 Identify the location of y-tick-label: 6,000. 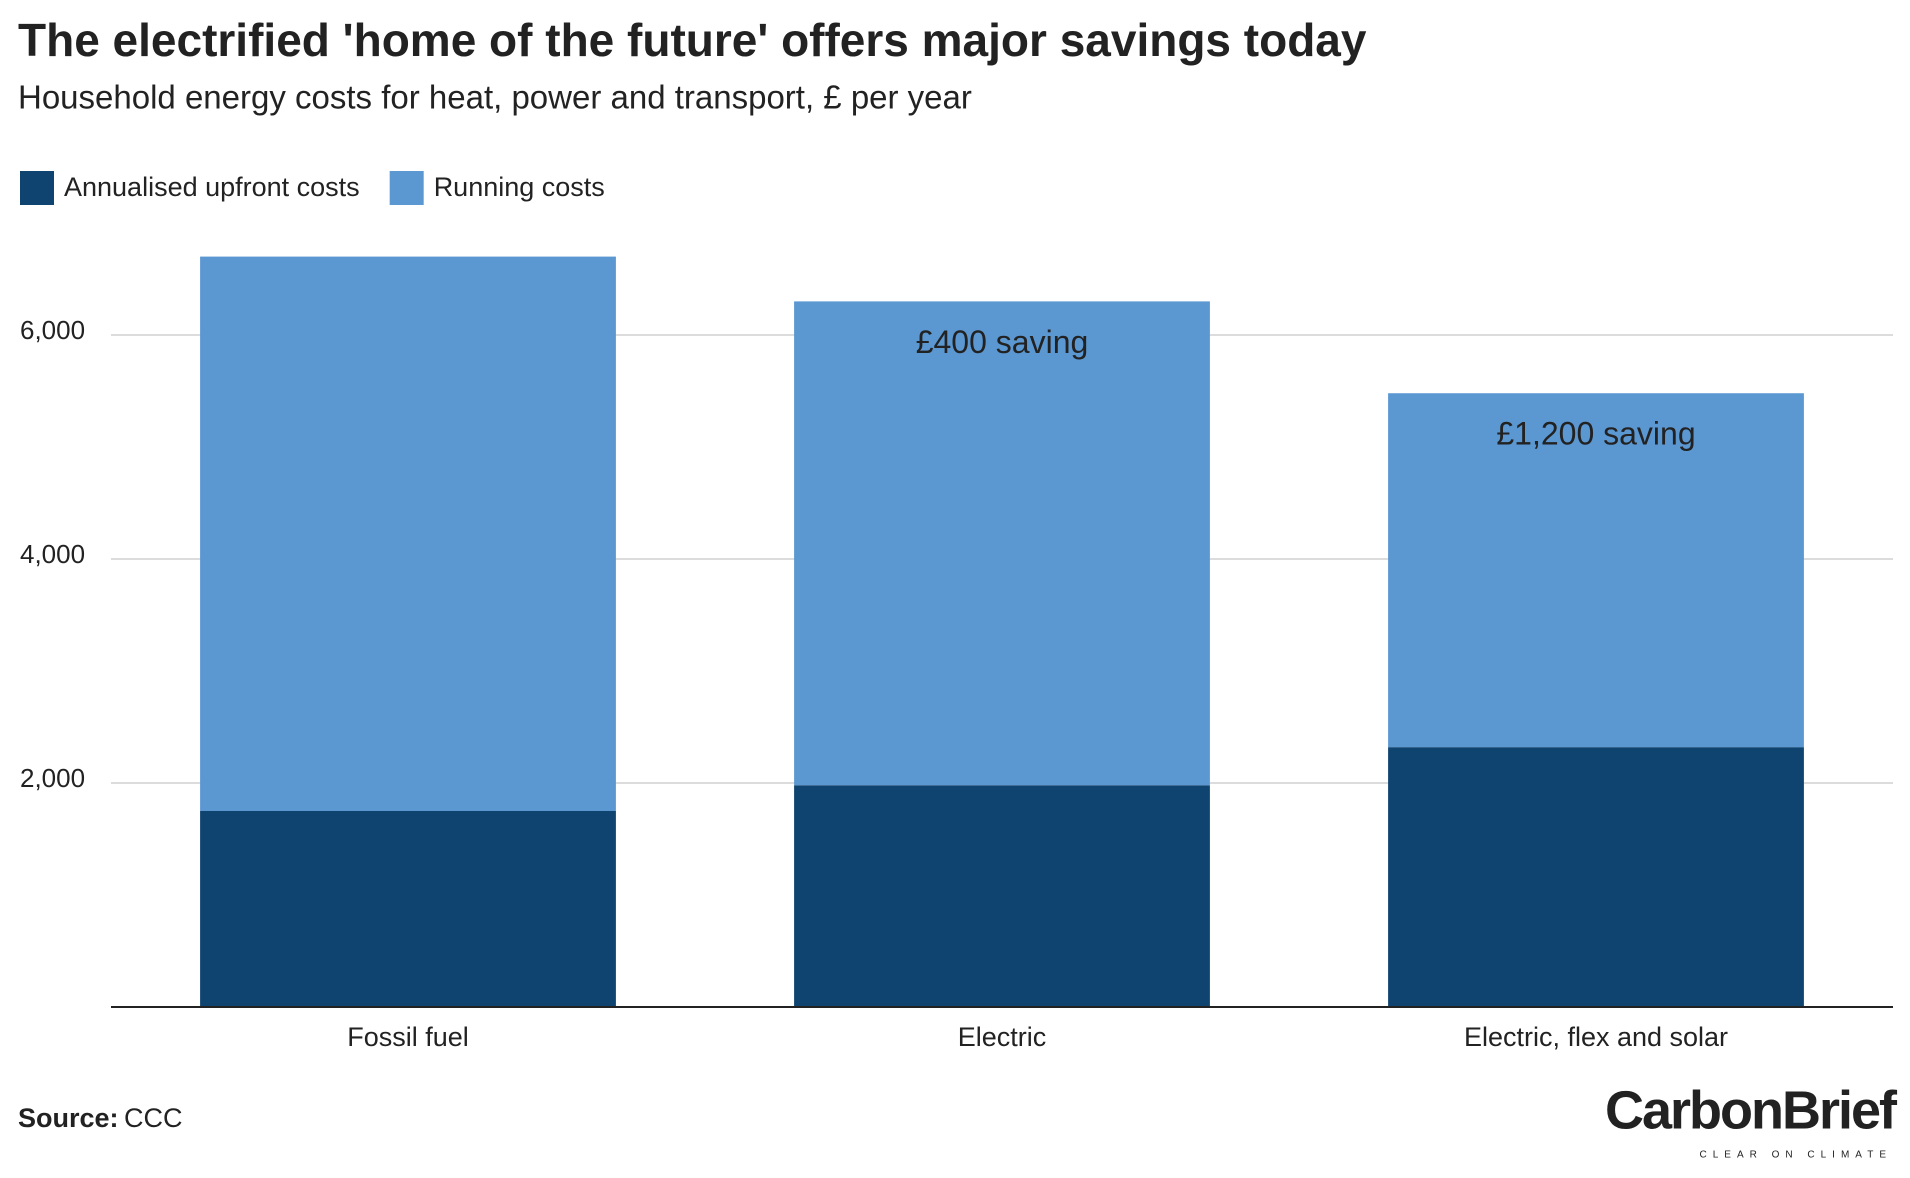
(52, 330).